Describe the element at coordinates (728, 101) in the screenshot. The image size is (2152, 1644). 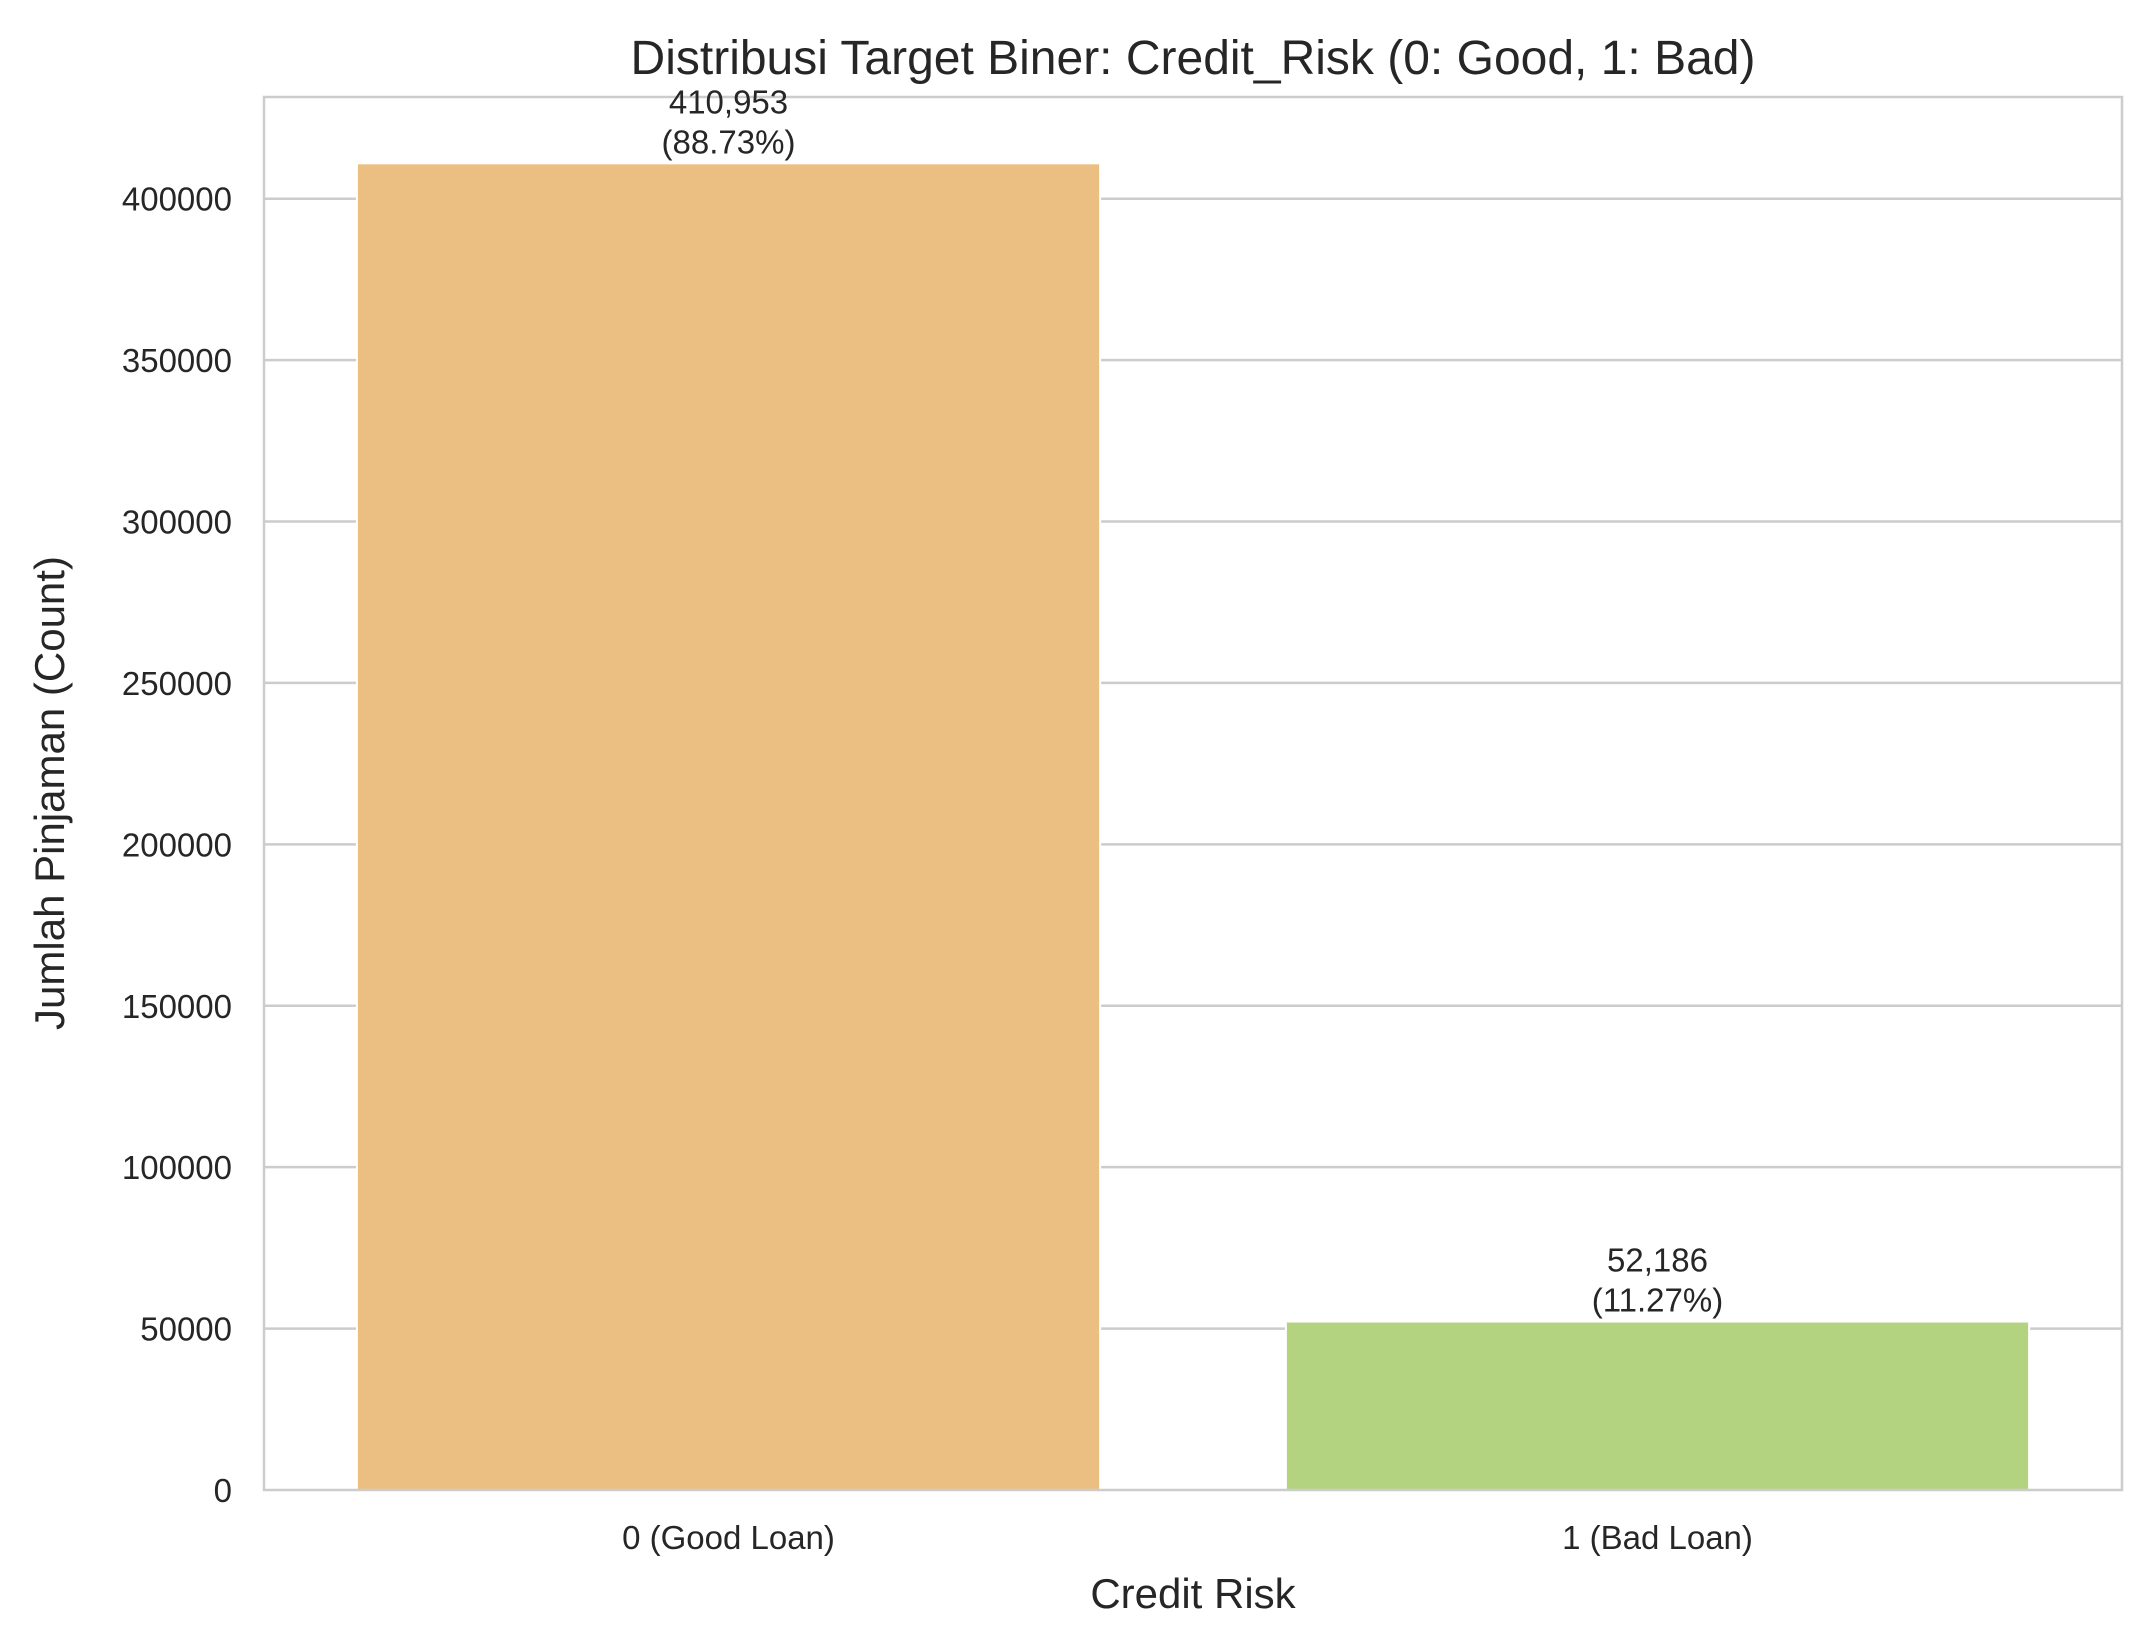
I see `bar-count-label: 410,953` at that location.